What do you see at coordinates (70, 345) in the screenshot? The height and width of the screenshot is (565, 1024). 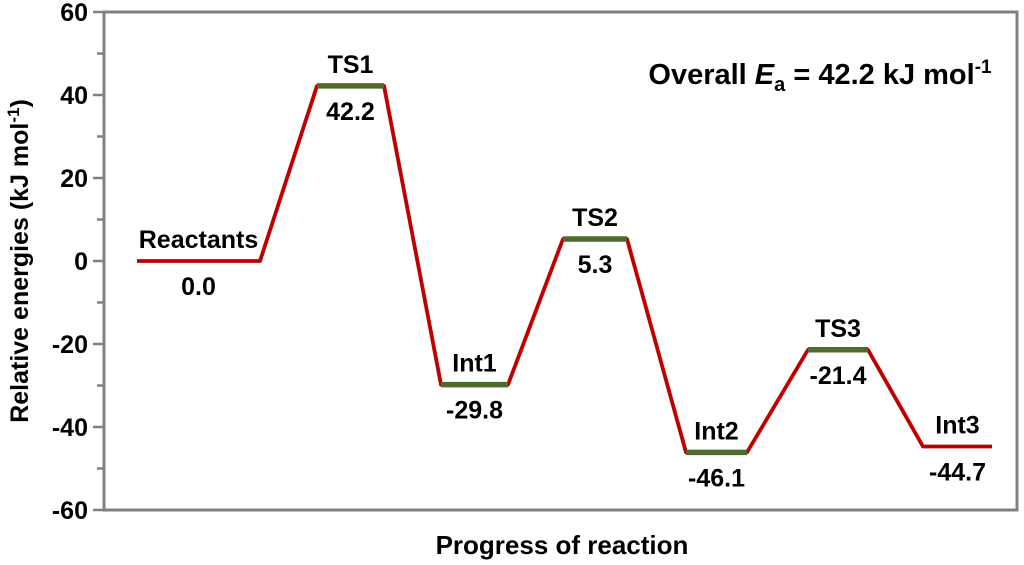 I see `y-tick-label: -20` at bounding box center [70, 345].